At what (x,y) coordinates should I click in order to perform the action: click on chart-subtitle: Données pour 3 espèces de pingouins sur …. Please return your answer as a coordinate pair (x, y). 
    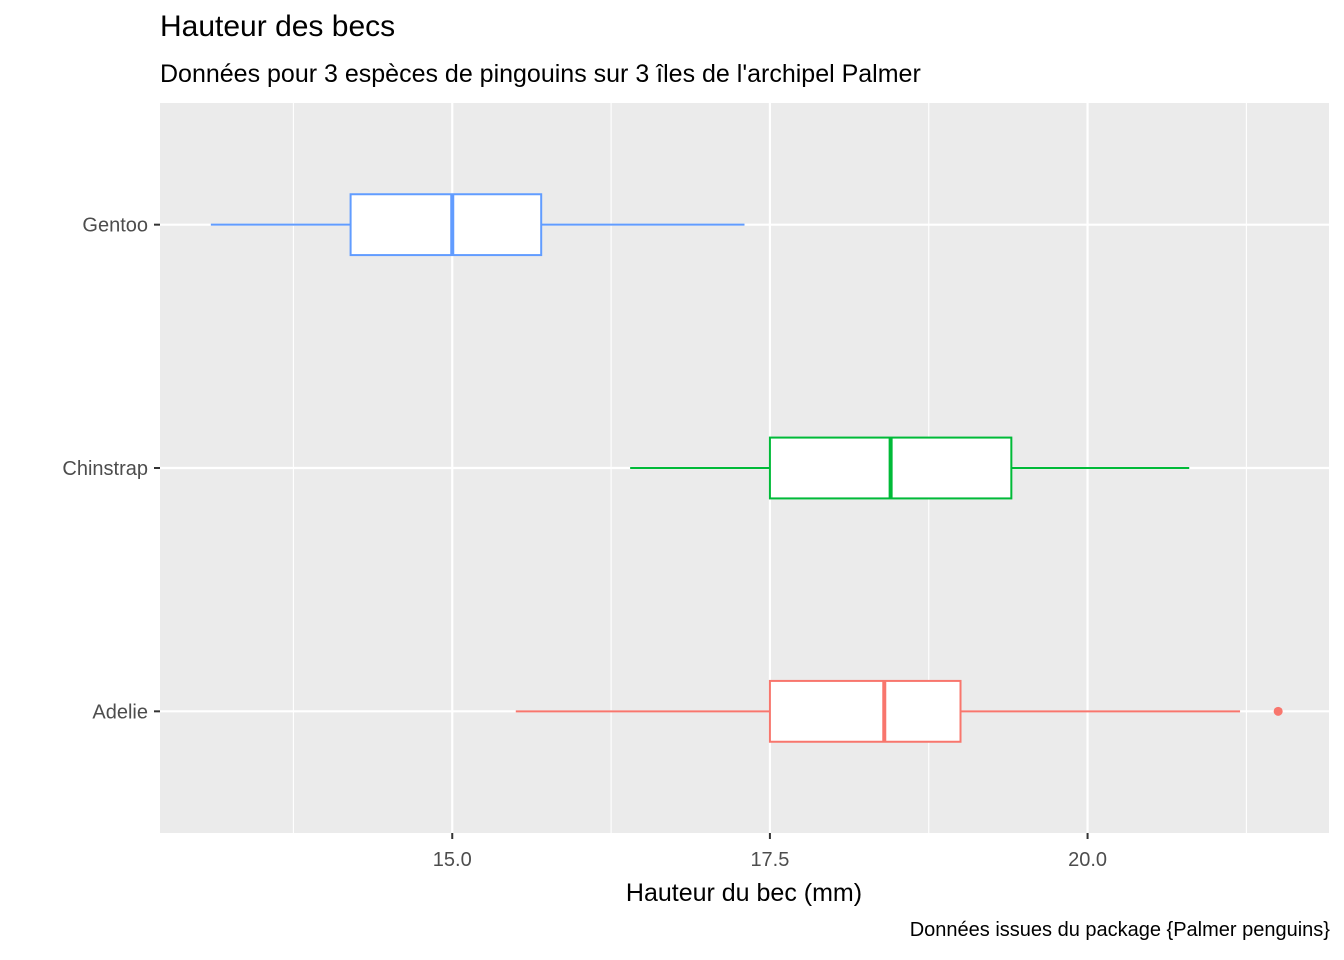
    Looking at the image, I should click on (540, 74).